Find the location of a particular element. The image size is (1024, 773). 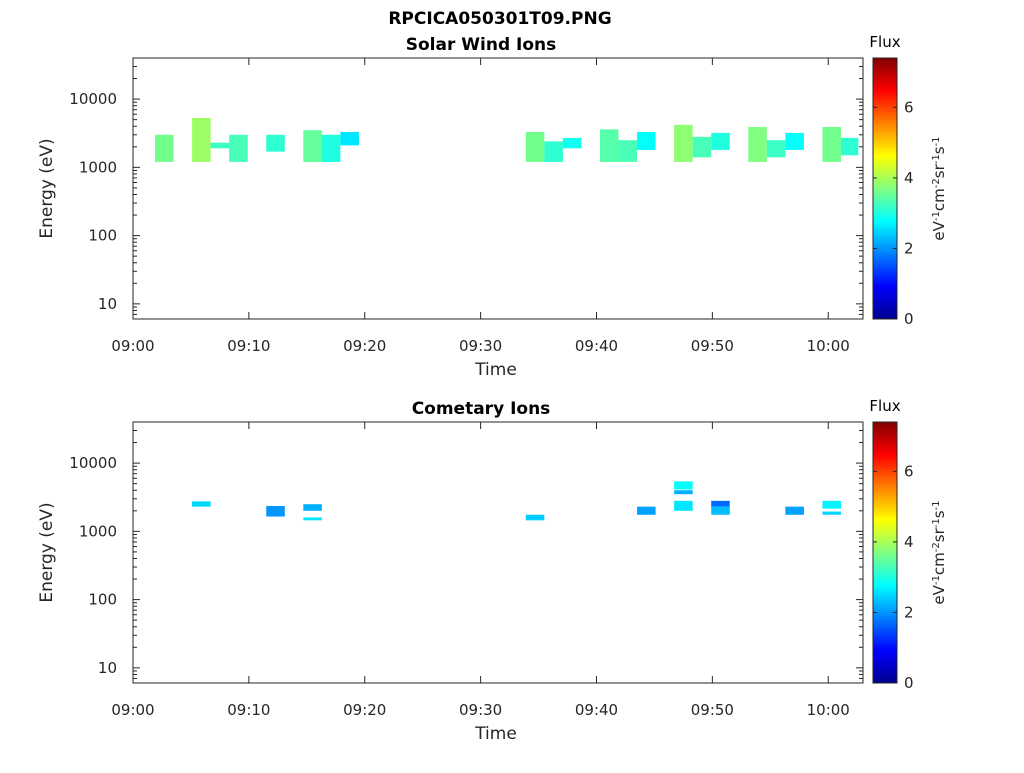

panel-title: Cometary Ions is located at coordinates (481, 409).